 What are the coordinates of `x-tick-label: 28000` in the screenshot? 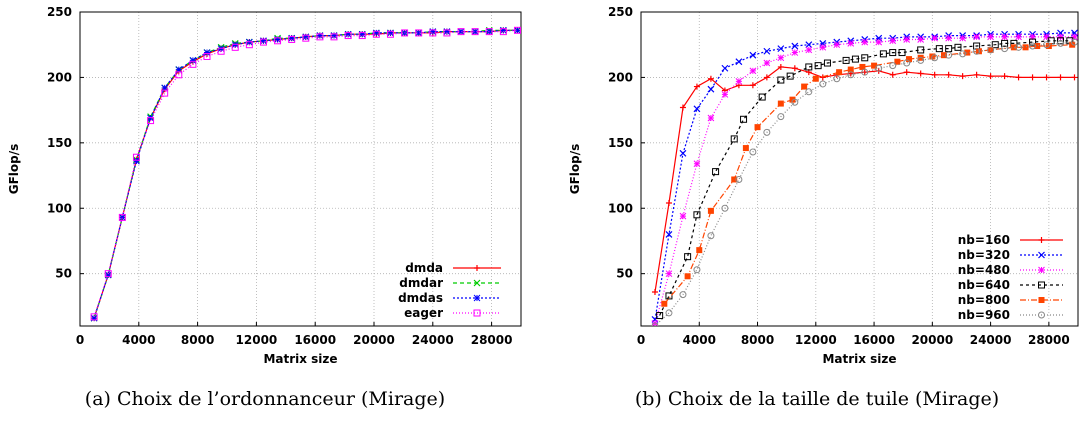 It's located at (492, 340).